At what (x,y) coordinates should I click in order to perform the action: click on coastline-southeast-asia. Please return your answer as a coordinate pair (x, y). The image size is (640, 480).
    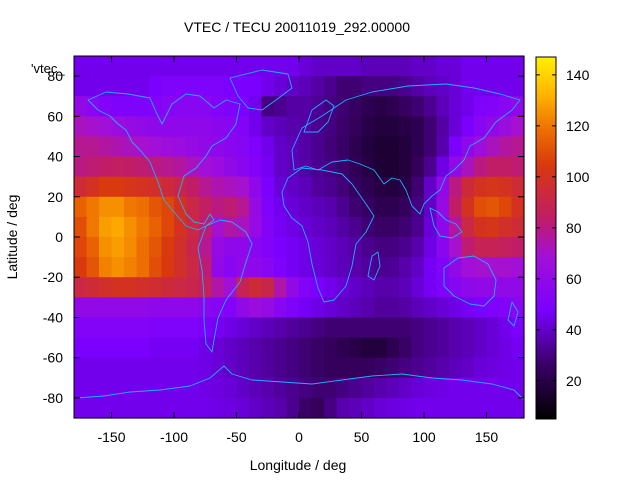
    Looking at the image, I should click on (446, 223).